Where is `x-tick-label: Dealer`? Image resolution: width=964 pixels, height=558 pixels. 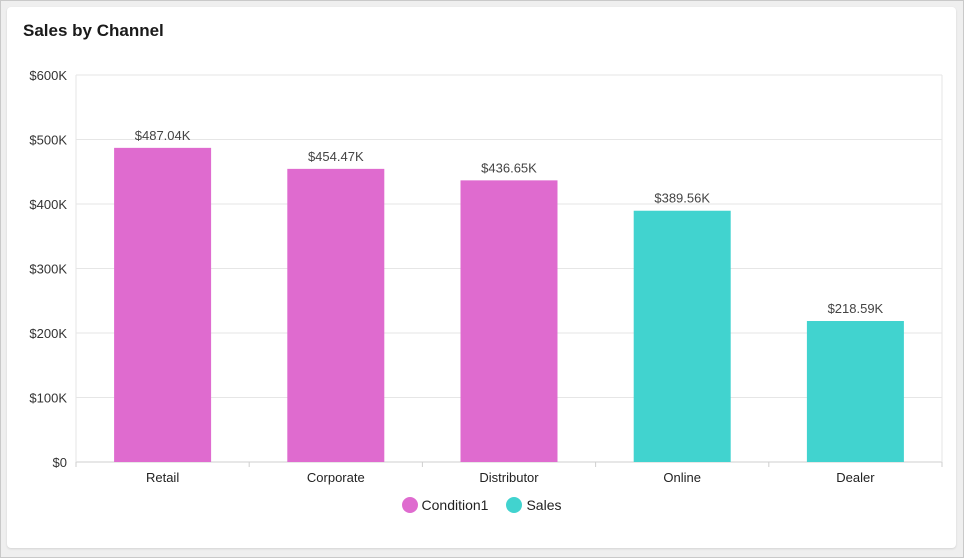
x-tick-label: Dealer is located at coordinates (855, 477).